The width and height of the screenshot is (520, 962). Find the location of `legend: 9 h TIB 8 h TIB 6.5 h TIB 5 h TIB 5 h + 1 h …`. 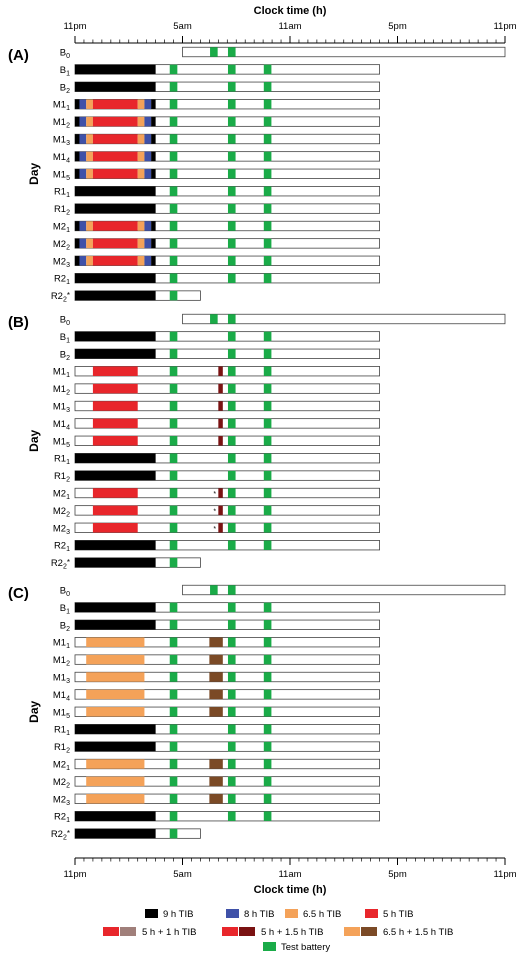

legend: 9 h TIB 8 h TIB 6.5 h TIB 5 h TIB 5 h + 1 h … is located at coordinates (278, 931).